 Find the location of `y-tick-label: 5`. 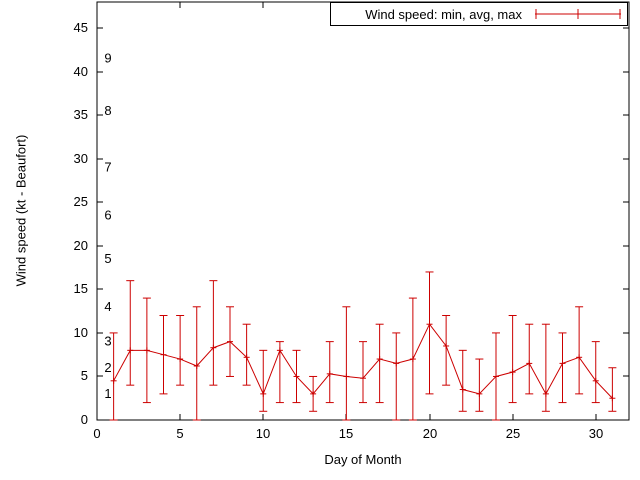

y-tick-label: 5 is located at coordinates (84, 375).